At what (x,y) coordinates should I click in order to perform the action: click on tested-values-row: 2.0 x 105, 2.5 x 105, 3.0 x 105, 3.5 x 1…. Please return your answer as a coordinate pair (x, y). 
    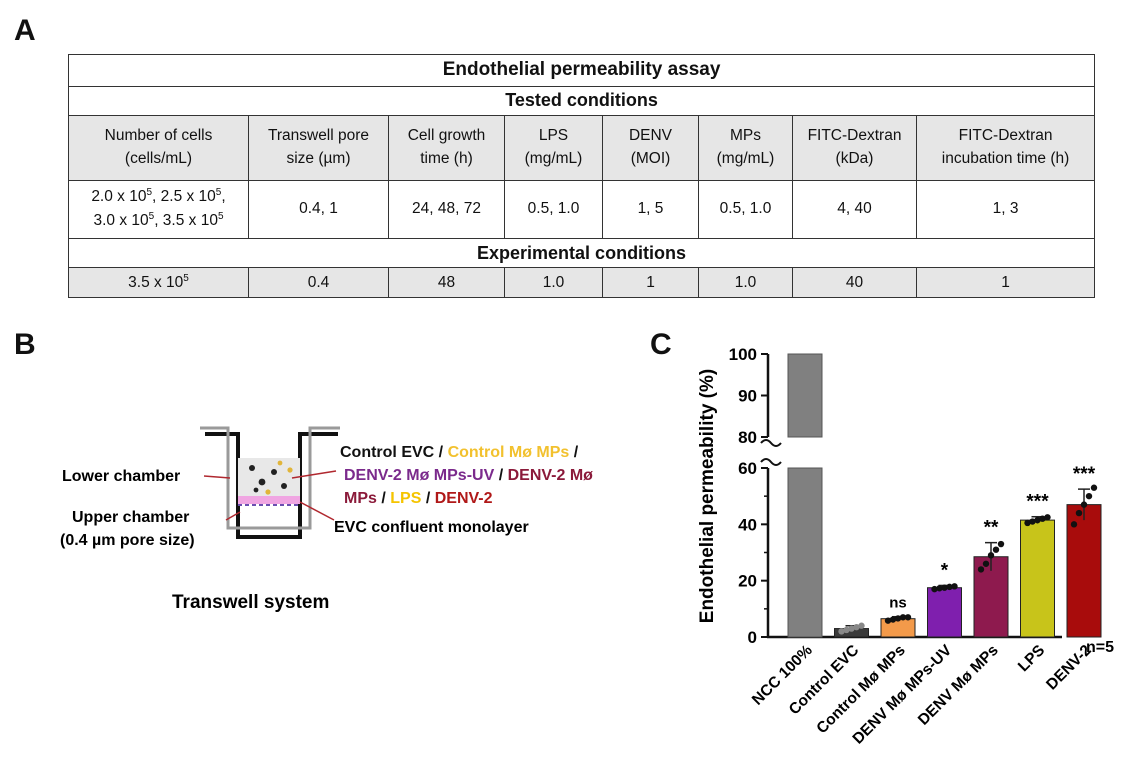
    Looking at the image, I should click on (582, 209).